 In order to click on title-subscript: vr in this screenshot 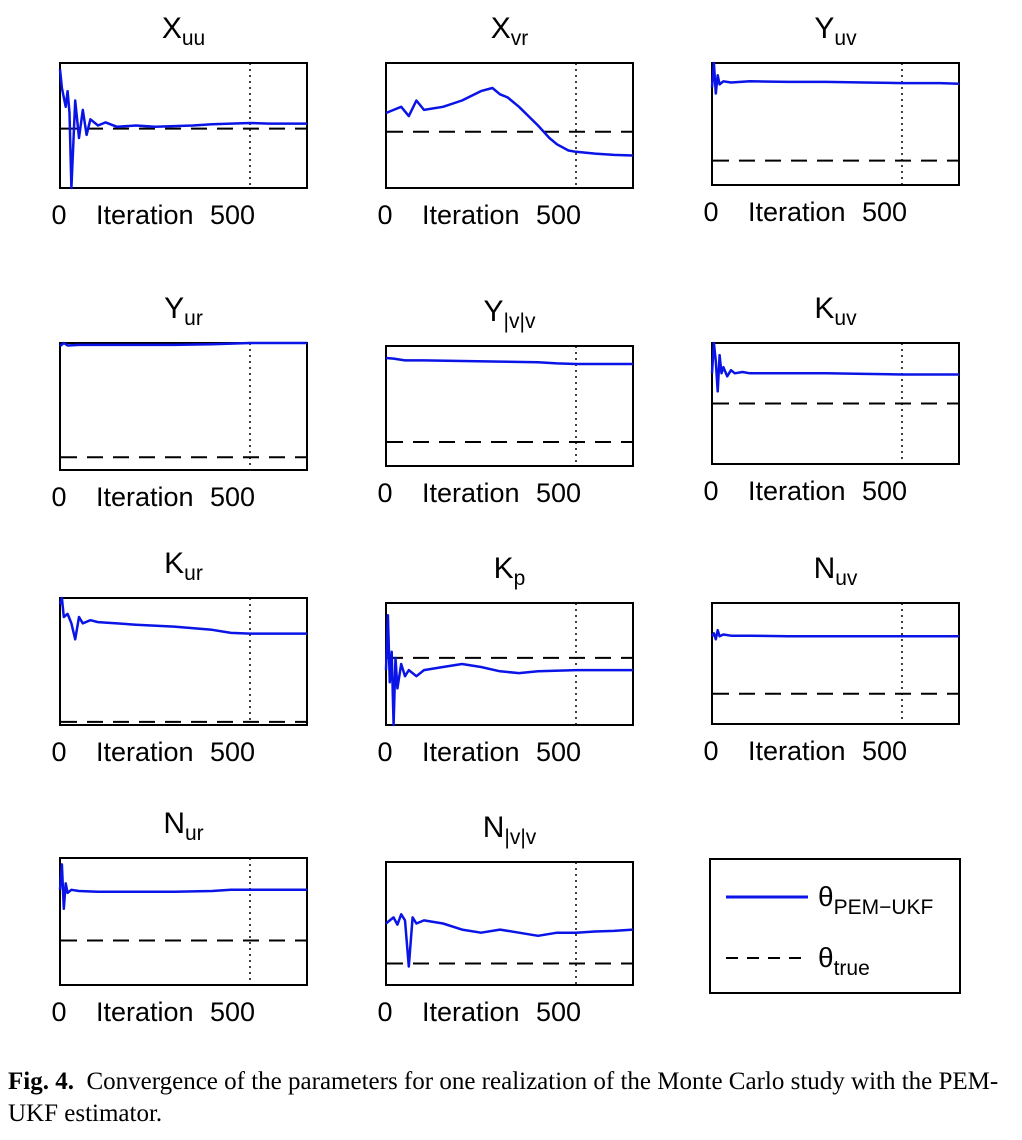, I will do `click(520, 38)`.